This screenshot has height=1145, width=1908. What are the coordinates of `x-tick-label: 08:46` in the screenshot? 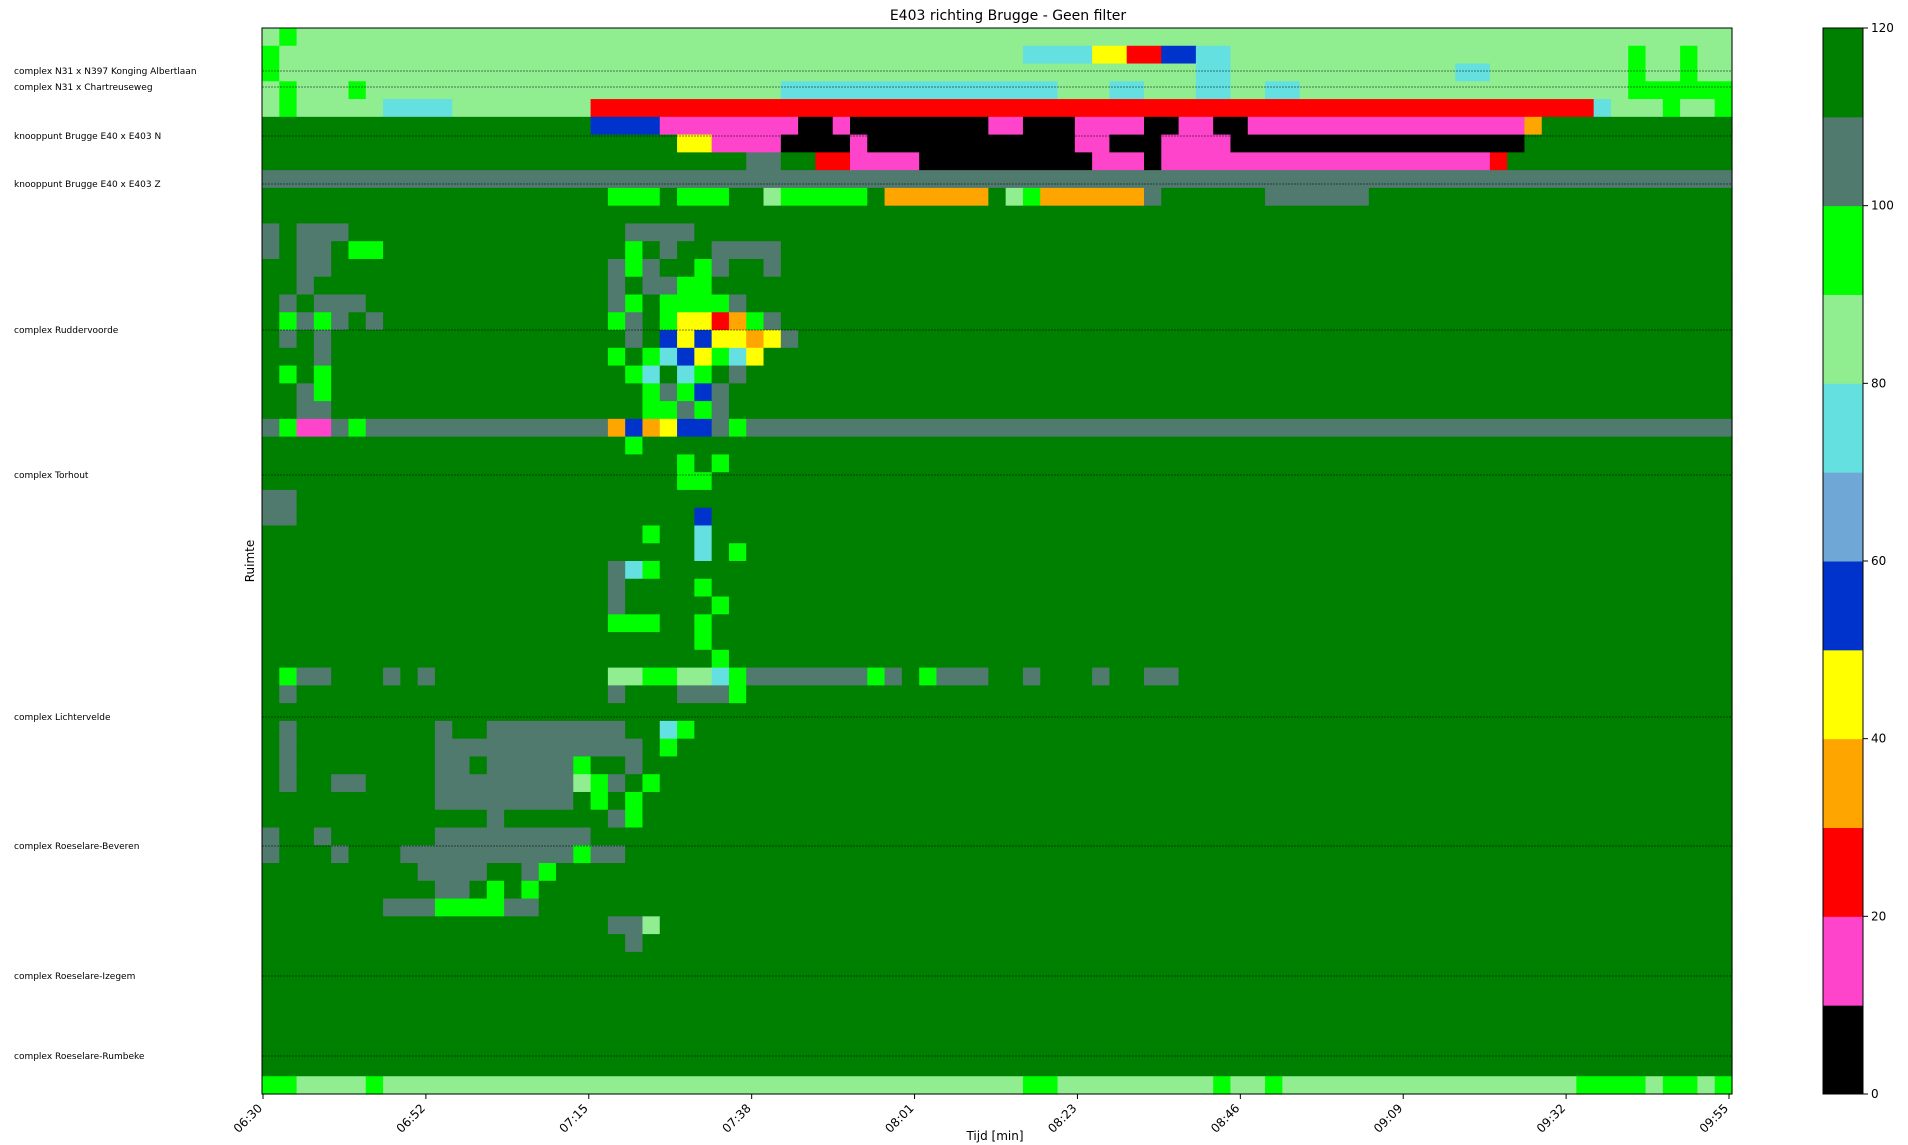 It's located at (1225, 1118).